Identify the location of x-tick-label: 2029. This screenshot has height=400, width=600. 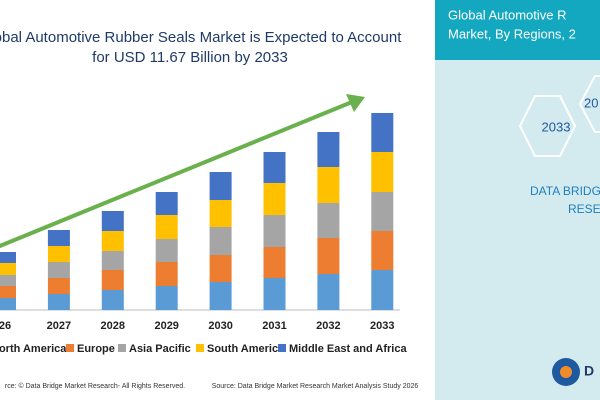
(166, 326).